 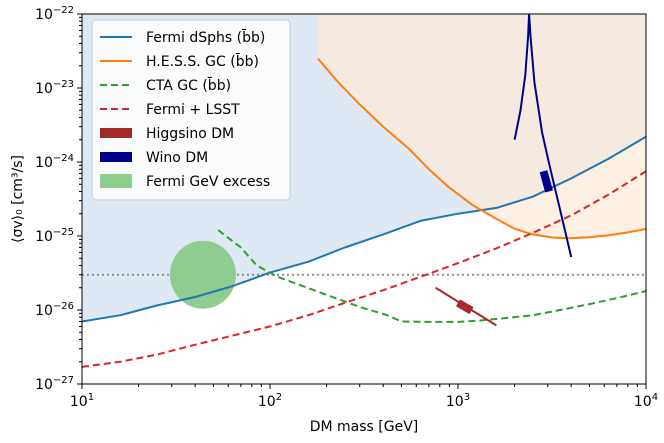 What do you see at coordinates (82, 401) in the screenshot?
I see `x-tick-label: 101` at bounding box center [82, 401].